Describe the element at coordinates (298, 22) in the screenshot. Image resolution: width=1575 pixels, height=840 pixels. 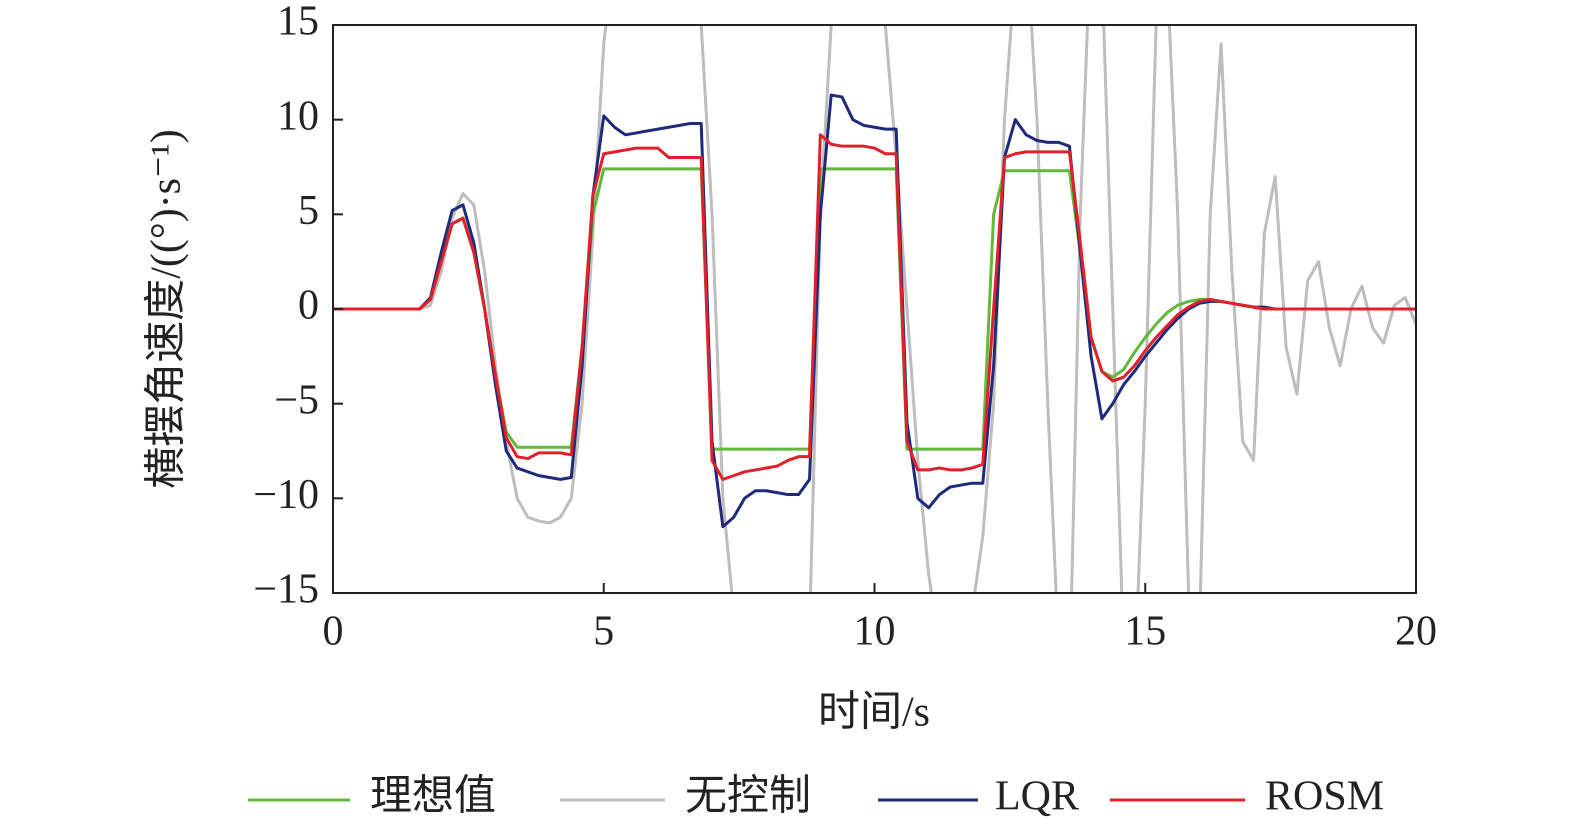
I see `y-tick-label: 15` at that location.